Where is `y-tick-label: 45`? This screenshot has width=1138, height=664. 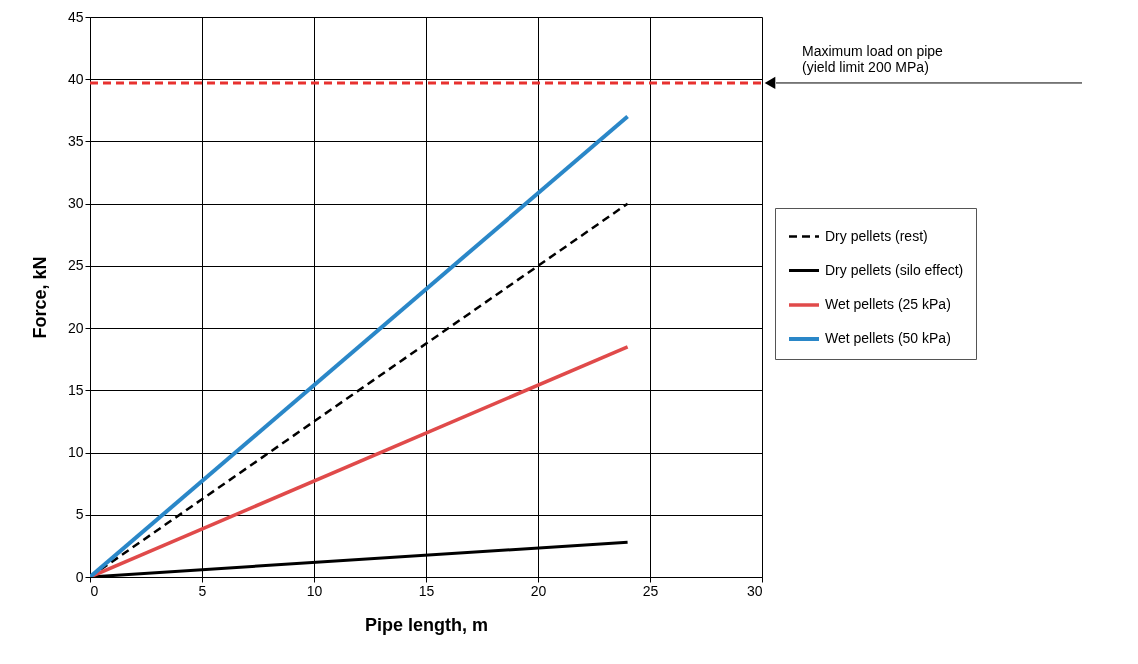
y-tick-label: 45 is located at coordinates (75, 16).